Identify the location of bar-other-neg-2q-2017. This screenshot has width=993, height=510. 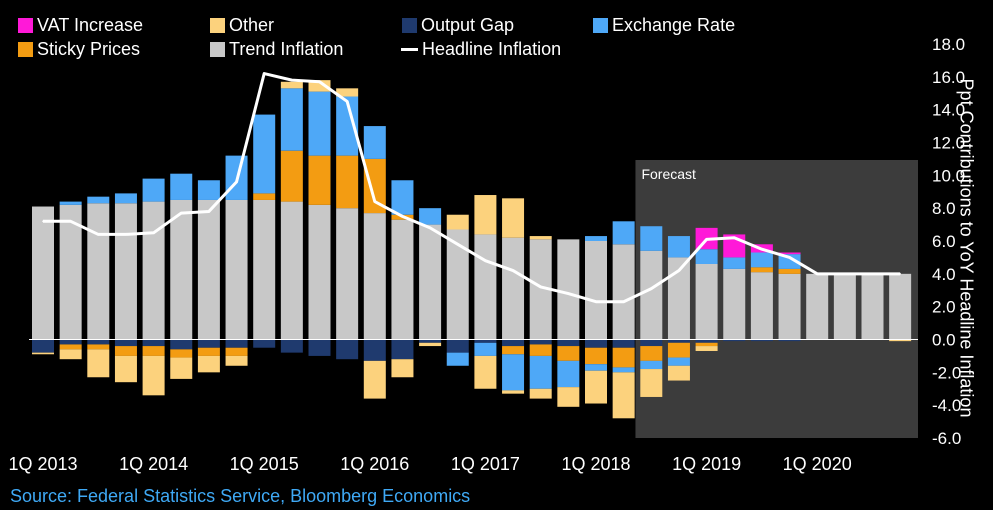
(513, 392).